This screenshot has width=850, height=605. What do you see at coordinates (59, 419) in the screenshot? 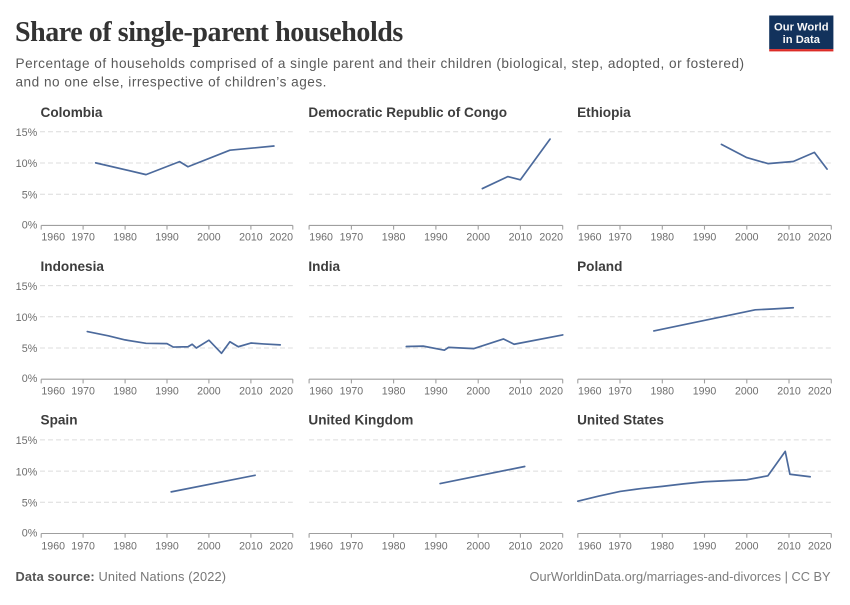
I see `svg-text: Spain` at bounding box center [59, 419].